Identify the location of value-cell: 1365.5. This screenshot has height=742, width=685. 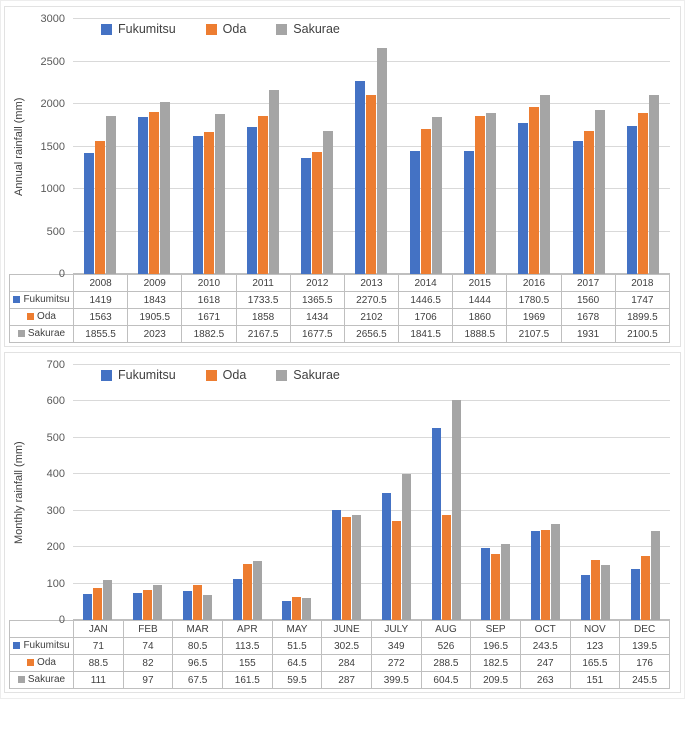
(317, 300).